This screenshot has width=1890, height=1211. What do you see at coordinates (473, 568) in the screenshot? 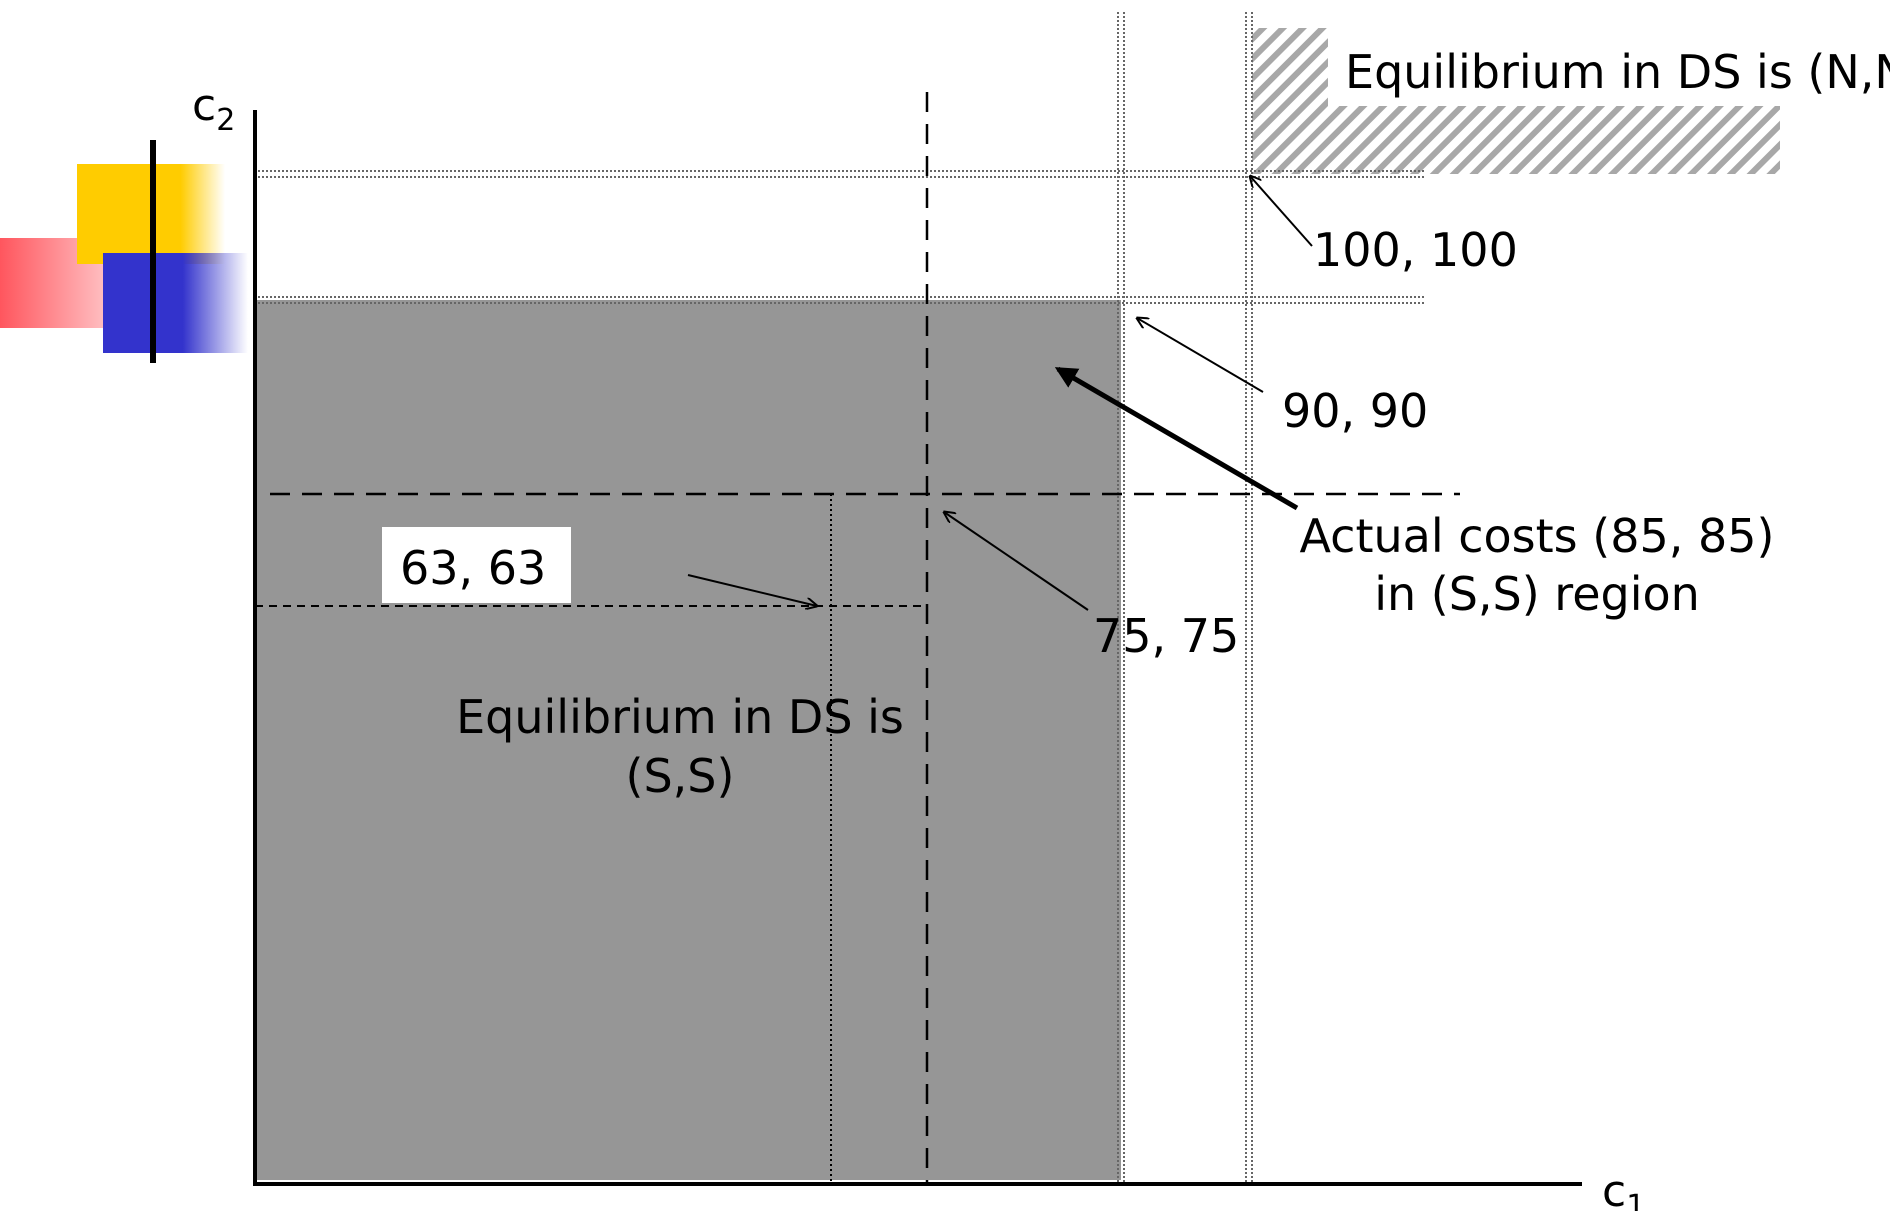
I see `label-63: 63, 63` at bounding box center [473, 568].